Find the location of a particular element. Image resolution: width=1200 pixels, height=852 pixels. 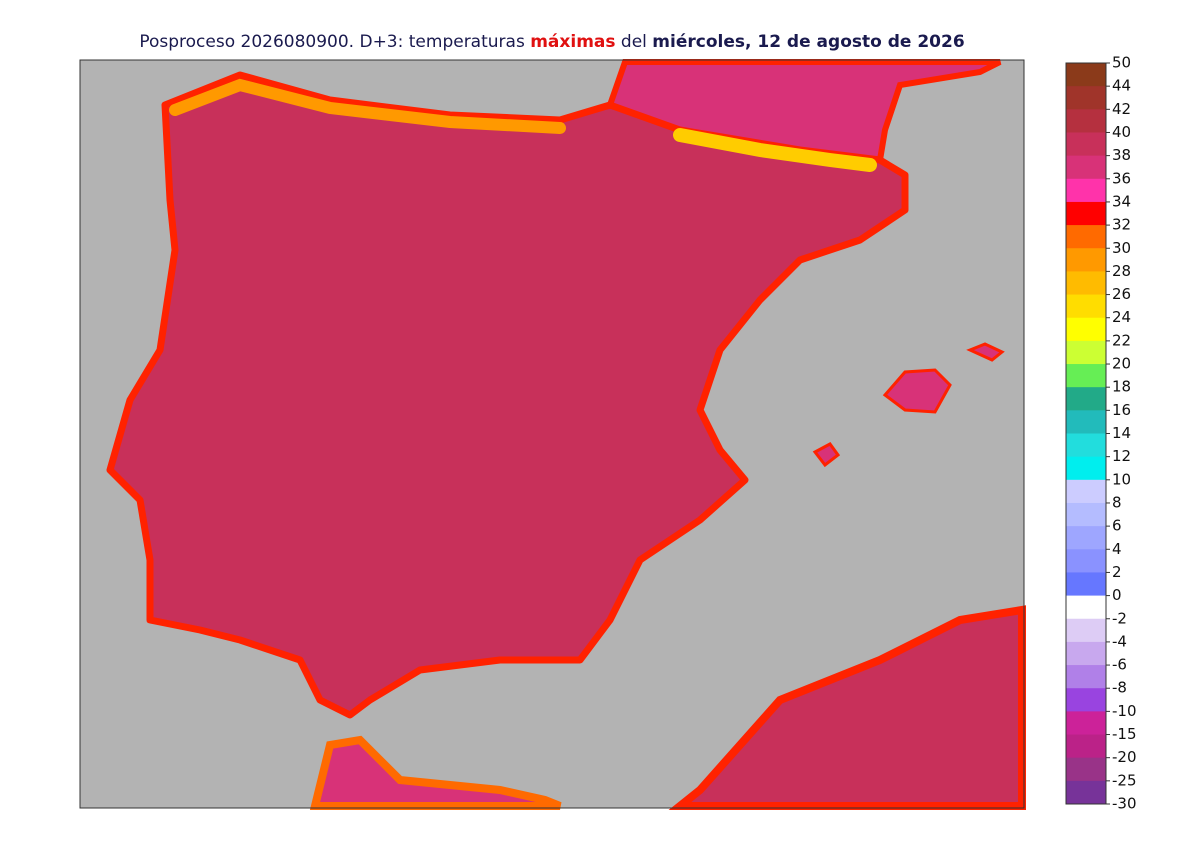

legend-label: 24 is located at coordinates (1121, 317).